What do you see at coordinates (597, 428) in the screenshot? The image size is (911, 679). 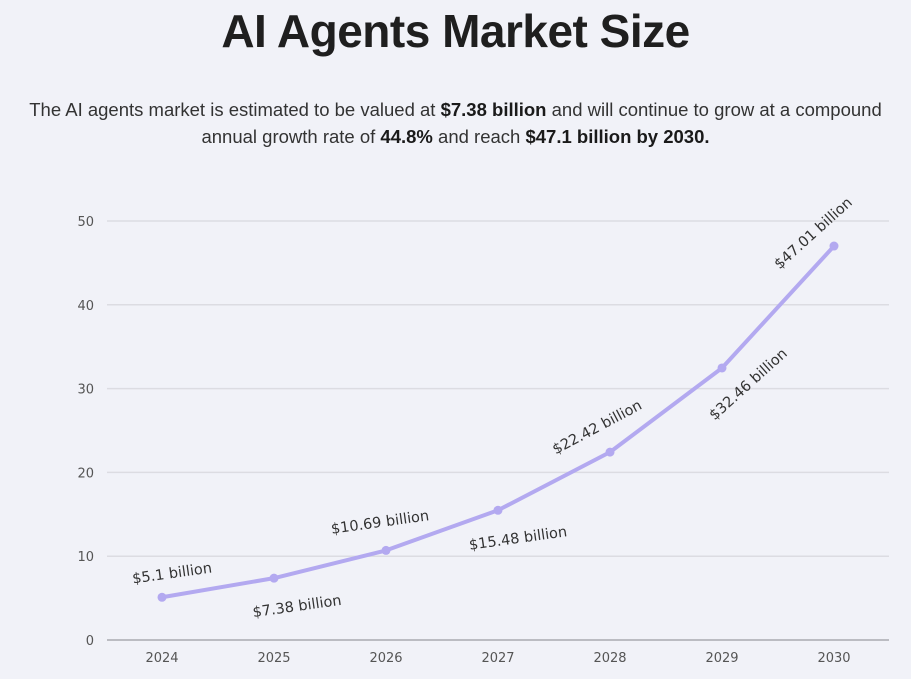 I see `data-label: $22.42 billion` at bounding box center [597, 428].